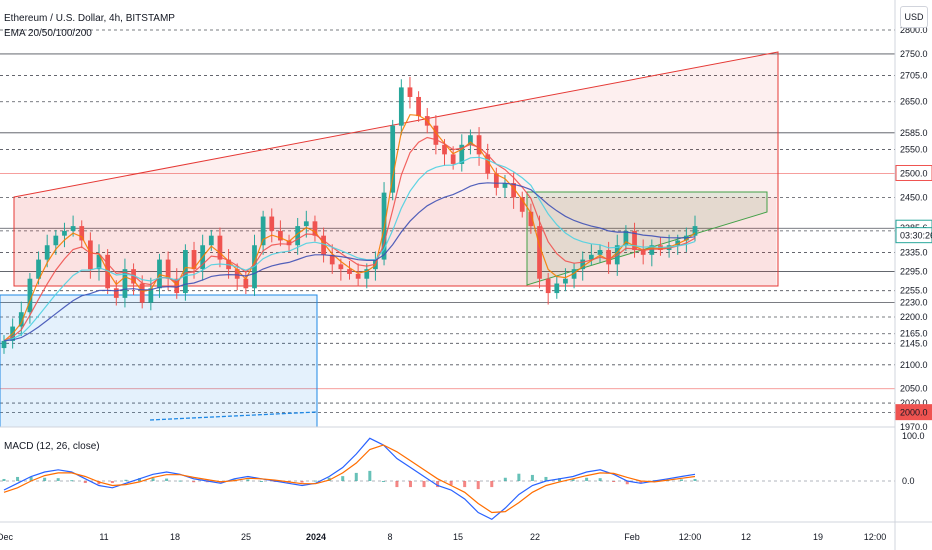  Describe the element at coordinates (746, 537) in the screenshot. I see `time-tick-label: 12` at that location.